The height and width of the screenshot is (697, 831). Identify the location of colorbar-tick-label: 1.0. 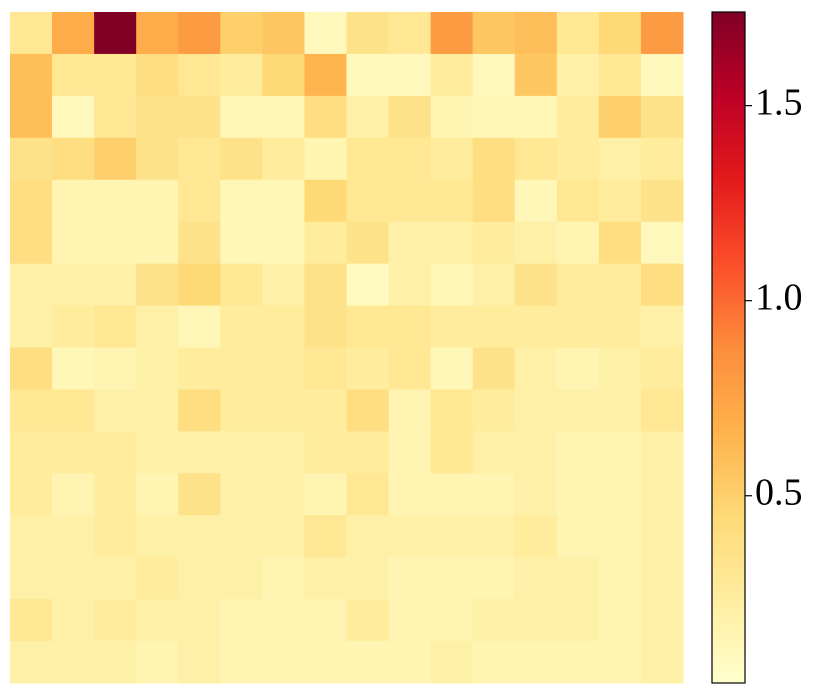
(779, 297).